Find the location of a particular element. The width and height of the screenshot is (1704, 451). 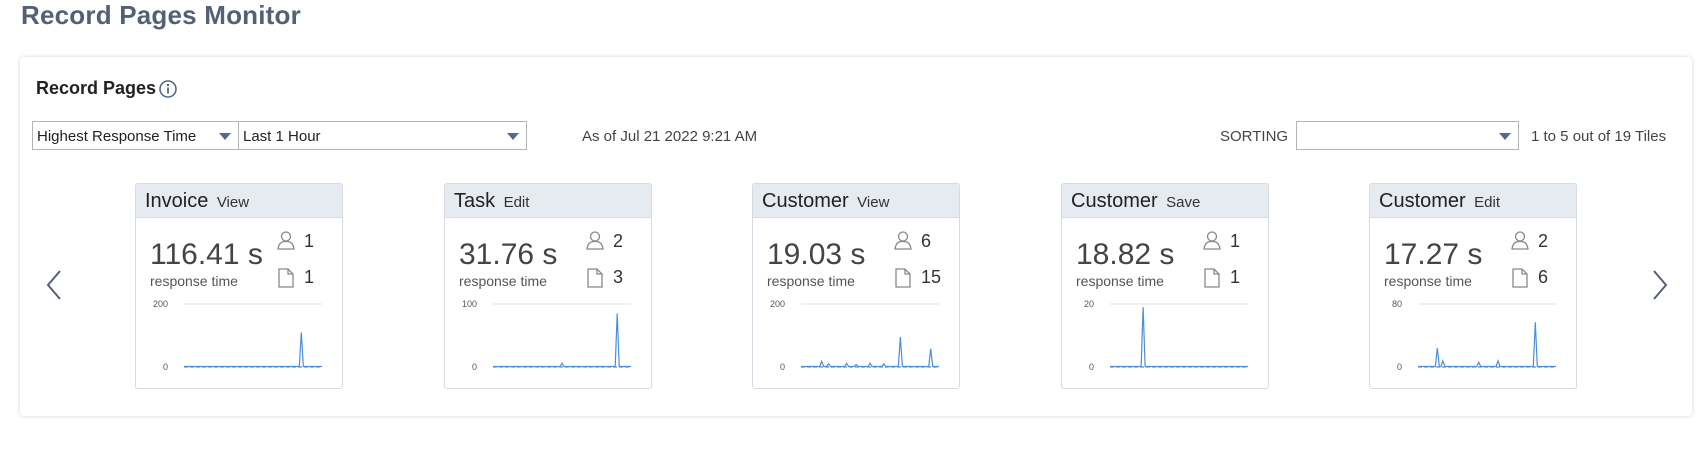

page-count: 3 is located at coordinates (618, 277).